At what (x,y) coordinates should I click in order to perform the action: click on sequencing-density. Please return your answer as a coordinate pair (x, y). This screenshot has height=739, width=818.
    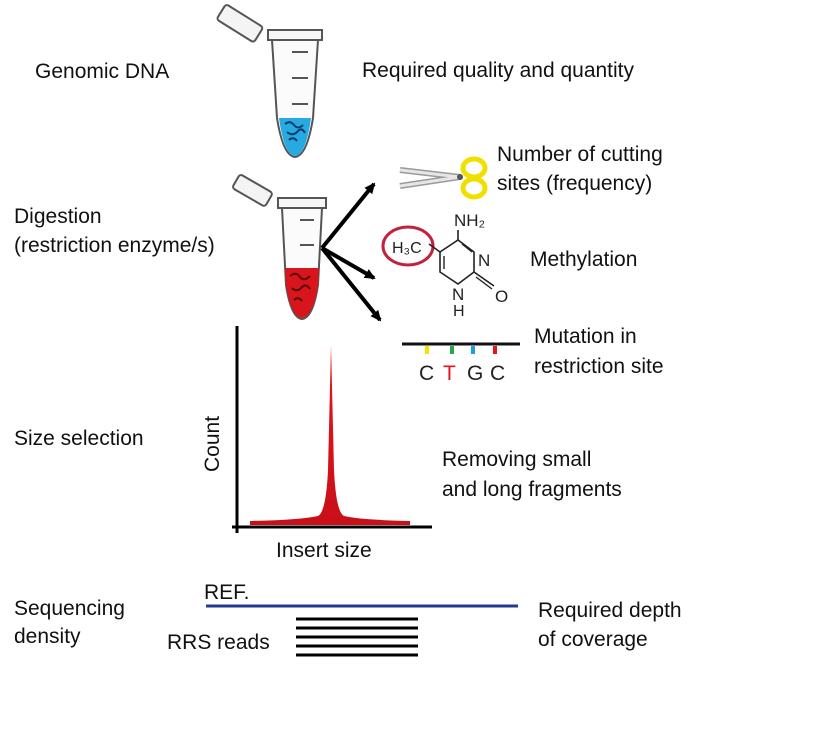
    Looking at the image, I should click on (362, 630).